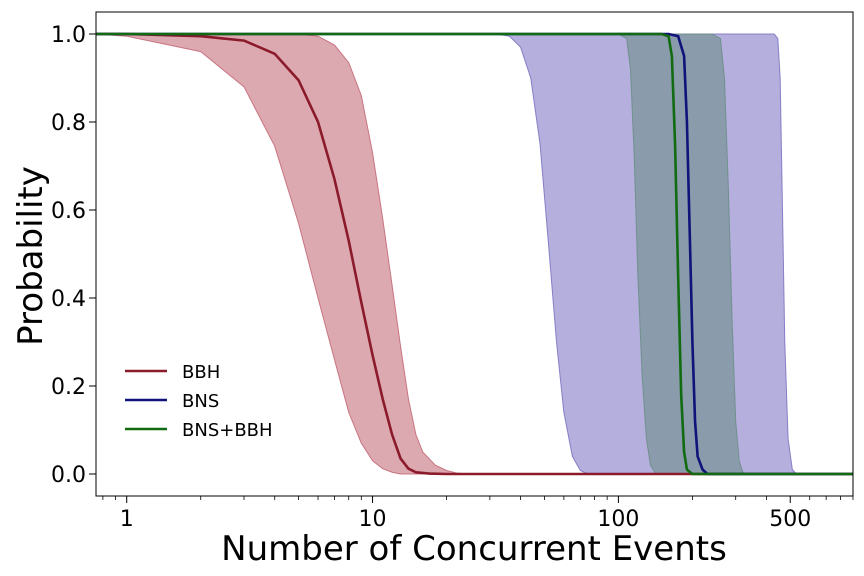 Image resolution: width=864 pixels, height=576 pixels. What do you see at coordinates (618, 519) in the screenshot?
I see `x-tick-label: 100` at bounding box center [618, 519].